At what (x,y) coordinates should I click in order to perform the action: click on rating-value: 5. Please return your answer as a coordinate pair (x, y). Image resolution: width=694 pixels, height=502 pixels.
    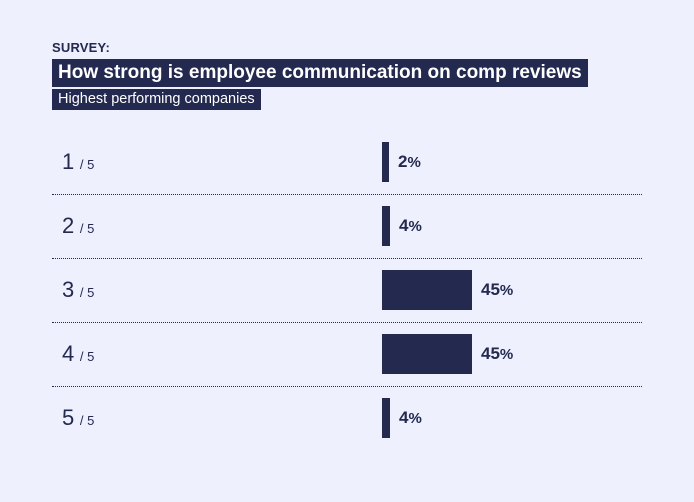
    Looking at the image, I should click on (68, 417).